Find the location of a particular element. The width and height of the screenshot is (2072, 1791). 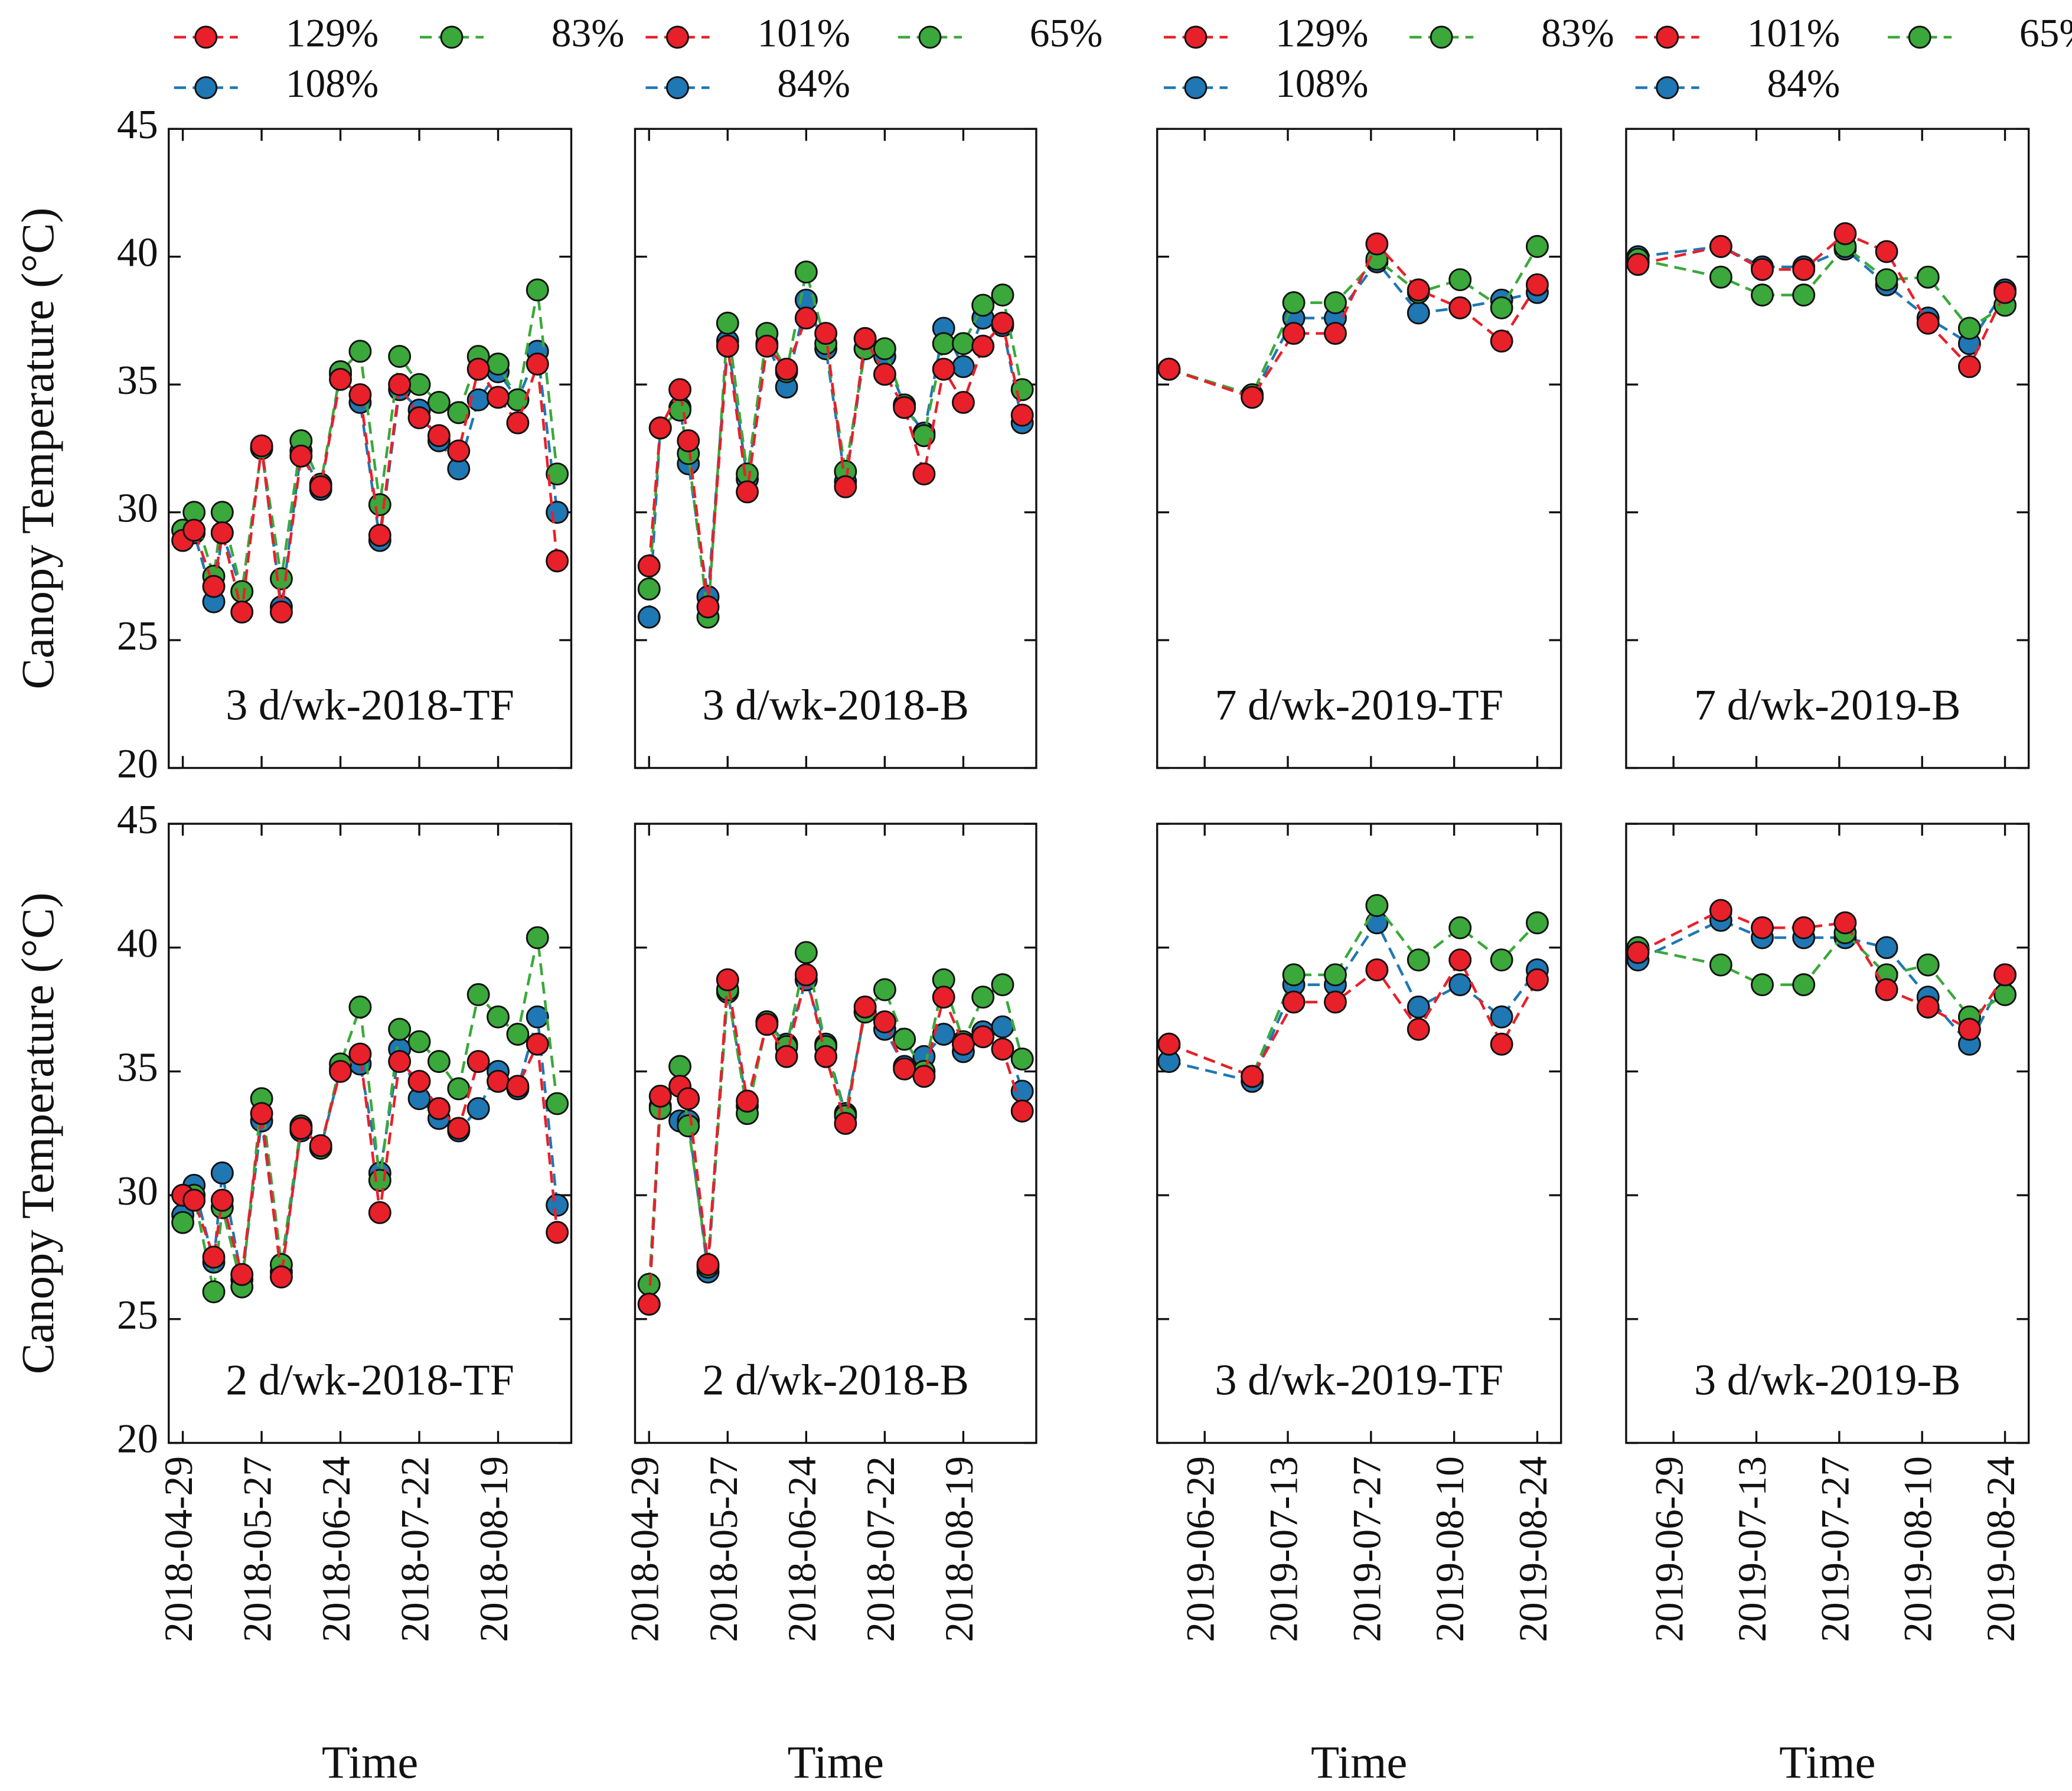

y-tick-label: 20 is located at coordinates (137, 1438).